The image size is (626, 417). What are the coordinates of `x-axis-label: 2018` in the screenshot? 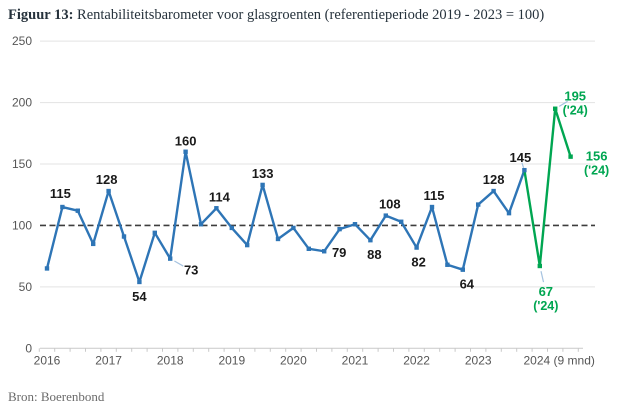 It's located at (170, 360).